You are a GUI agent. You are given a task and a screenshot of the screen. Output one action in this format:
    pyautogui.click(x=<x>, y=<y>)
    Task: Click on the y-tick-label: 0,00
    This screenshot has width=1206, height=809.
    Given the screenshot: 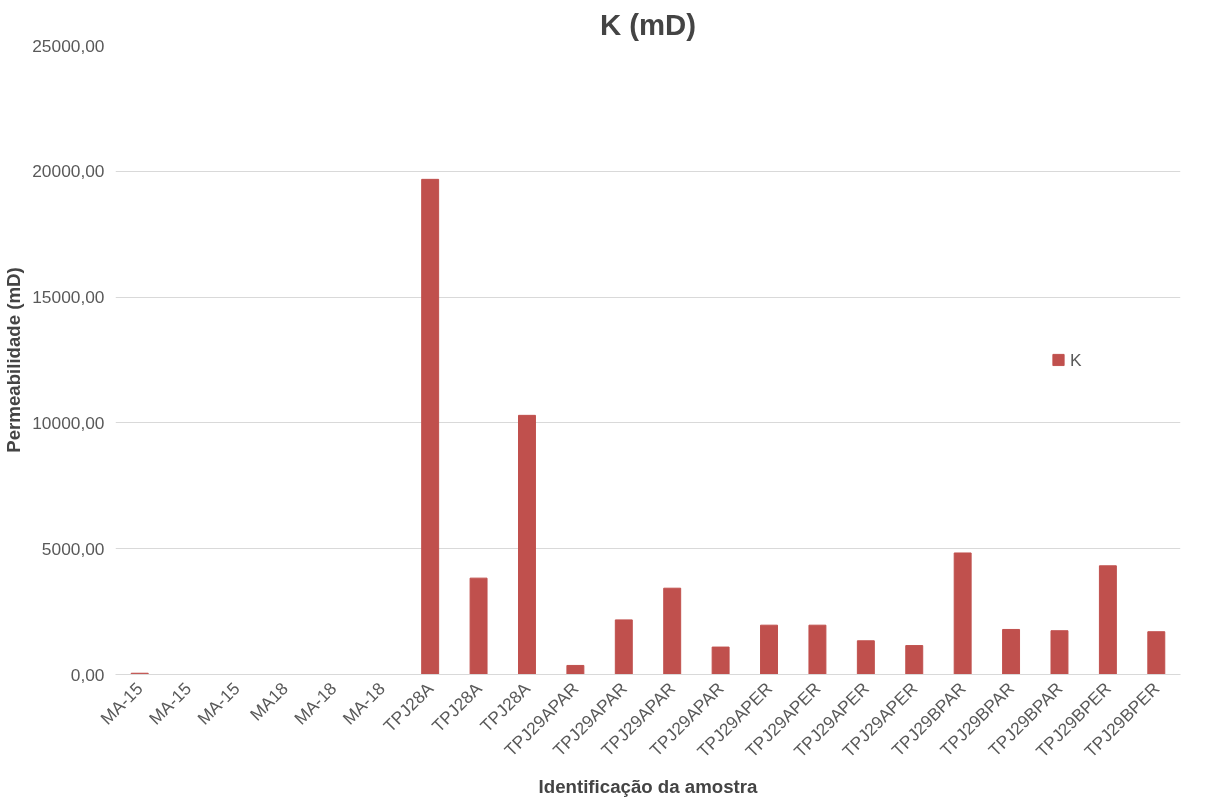 What is the action you would take?
    pyautogui.click(x=87, y=674)
    